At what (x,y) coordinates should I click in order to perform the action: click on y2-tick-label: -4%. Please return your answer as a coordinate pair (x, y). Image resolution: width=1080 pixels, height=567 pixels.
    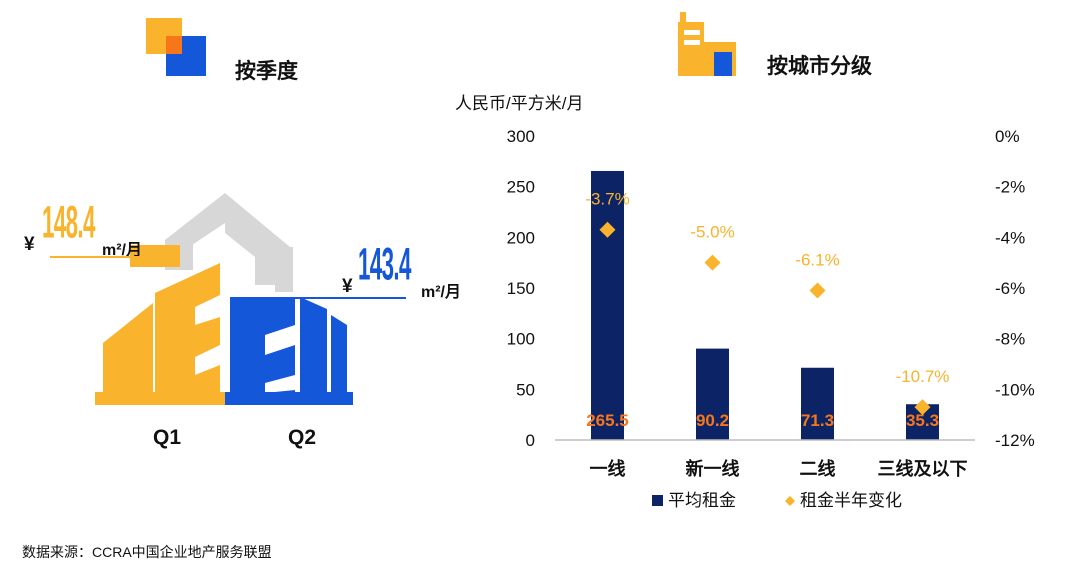
    Looking at the image, I should click on (1010, 237).